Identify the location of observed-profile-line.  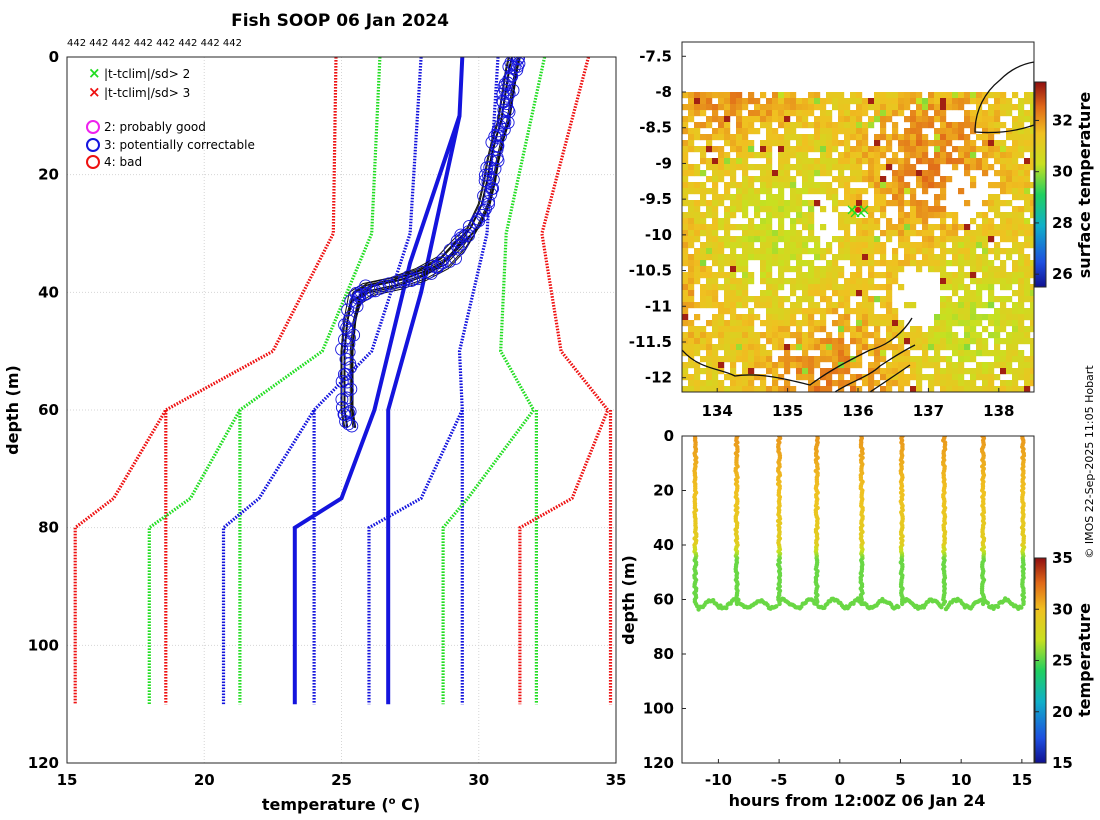
(434, 242).